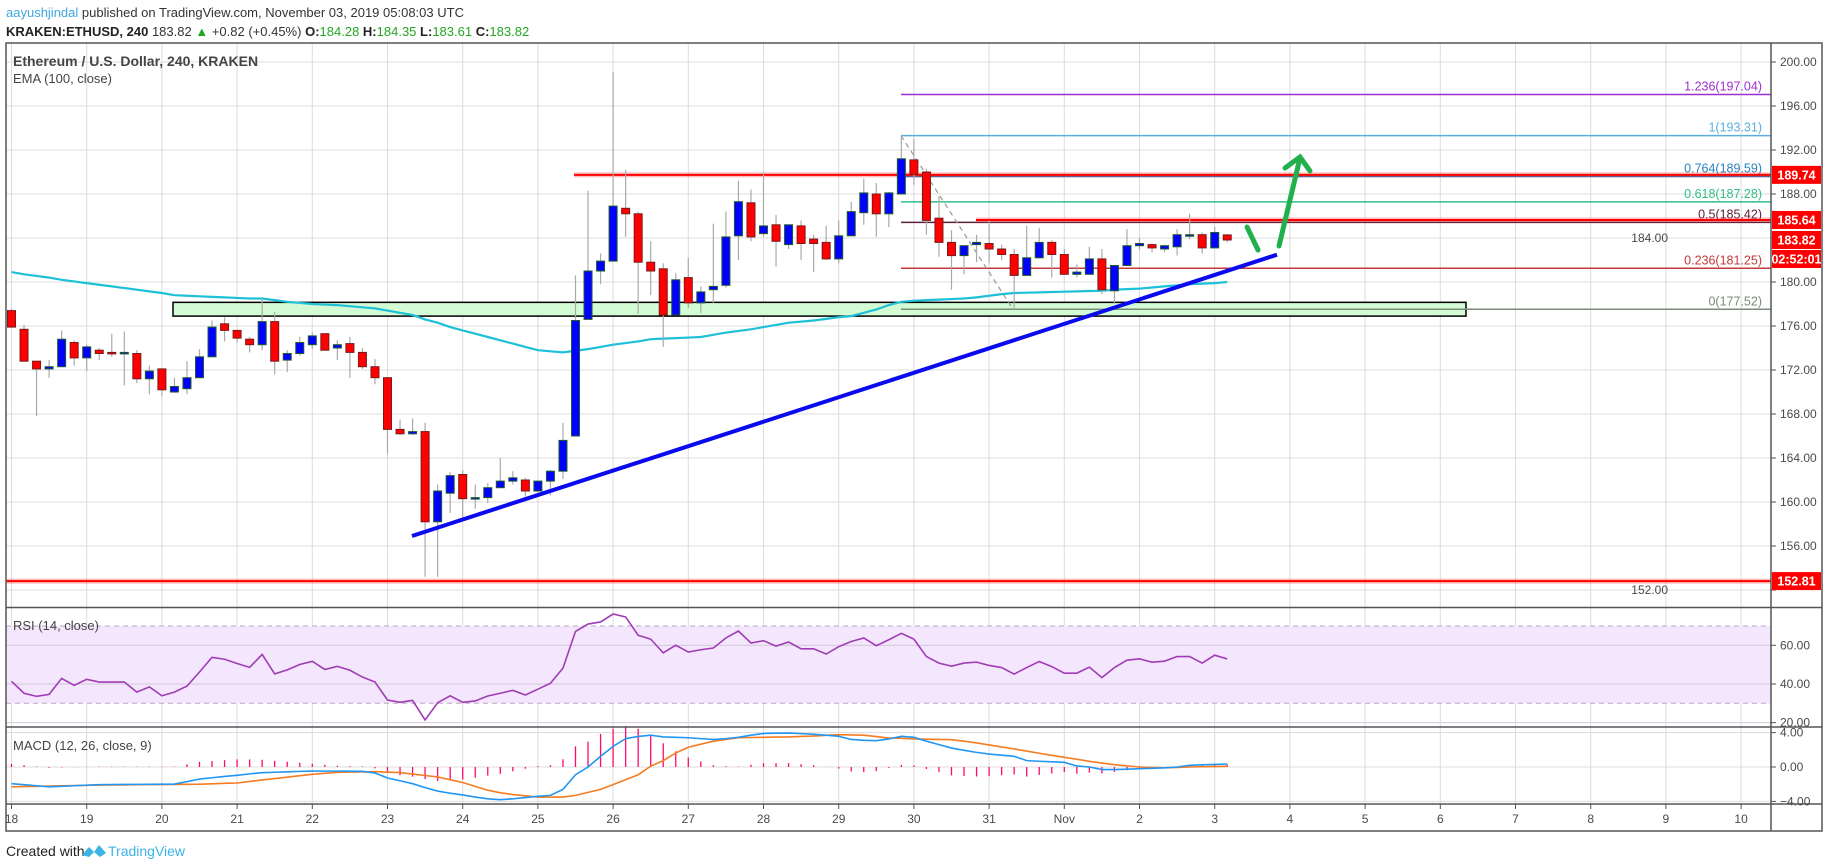 This screenshot has height=868, width=1828. I want to click on author-link: aayushjindal, so click(42, 12).